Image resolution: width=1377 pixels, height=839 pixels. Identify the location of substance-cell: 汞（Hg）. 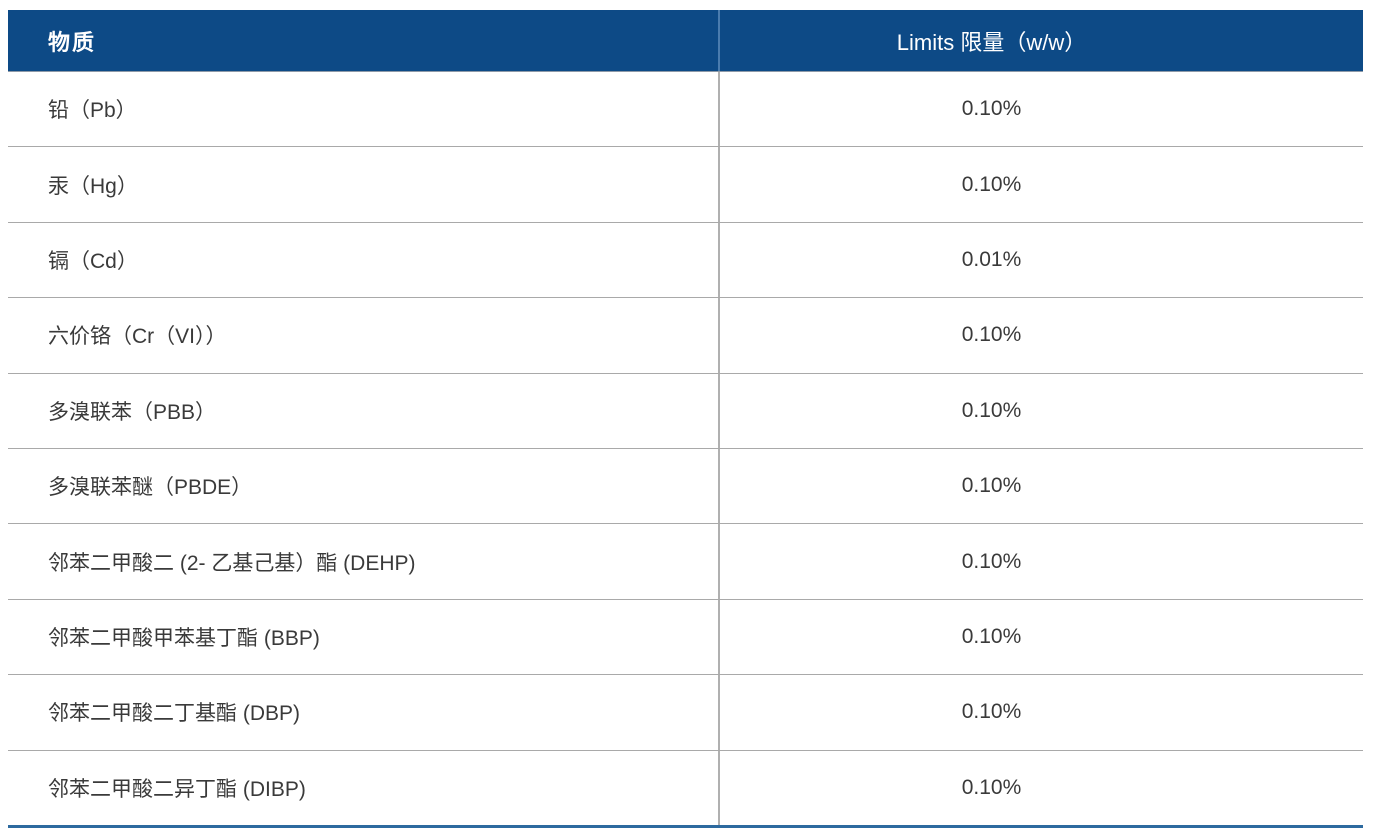
(93, 186).